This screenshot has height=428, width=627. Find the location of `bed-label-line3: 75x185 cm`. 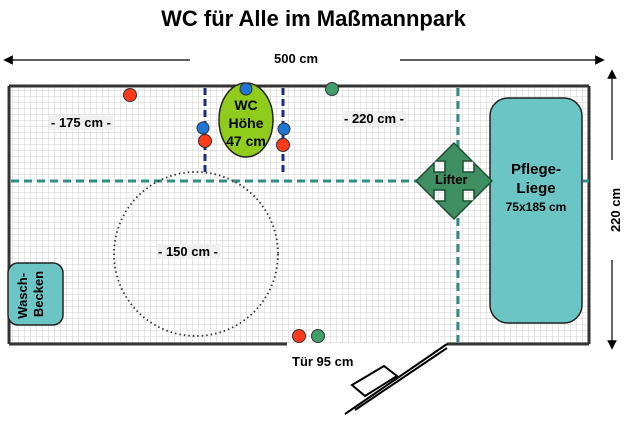

bed-label-line3: 75x185 cm is located at coordinates (536, 207).